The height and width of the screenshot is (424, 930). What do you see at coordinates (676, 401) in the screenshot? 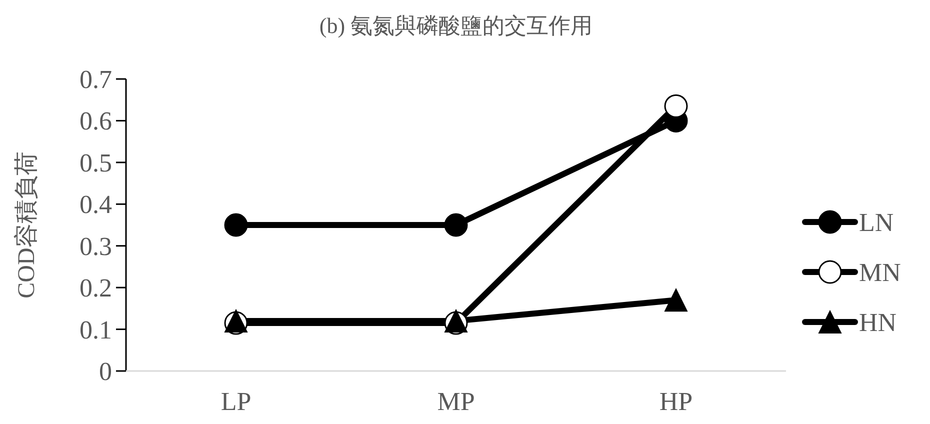
I see `x-tick-label: HP` at bounding box center [676, 401].